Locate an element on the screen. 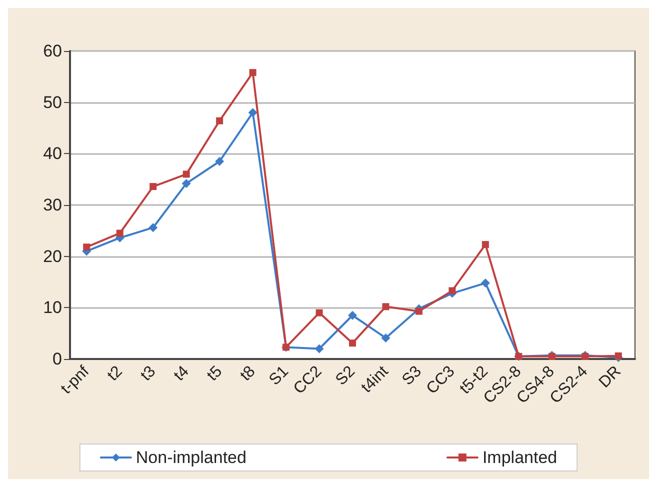  y-tick-label: 30 is located at coordinates (52, 205).